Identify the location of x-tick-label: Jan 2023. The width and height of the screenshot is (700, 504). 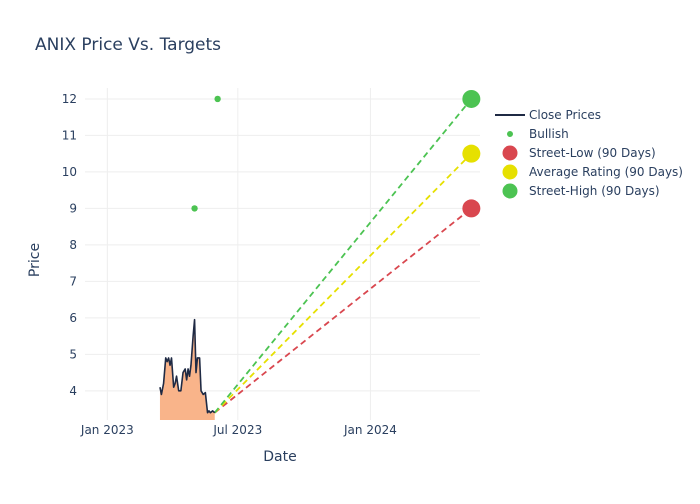
(107, 430).